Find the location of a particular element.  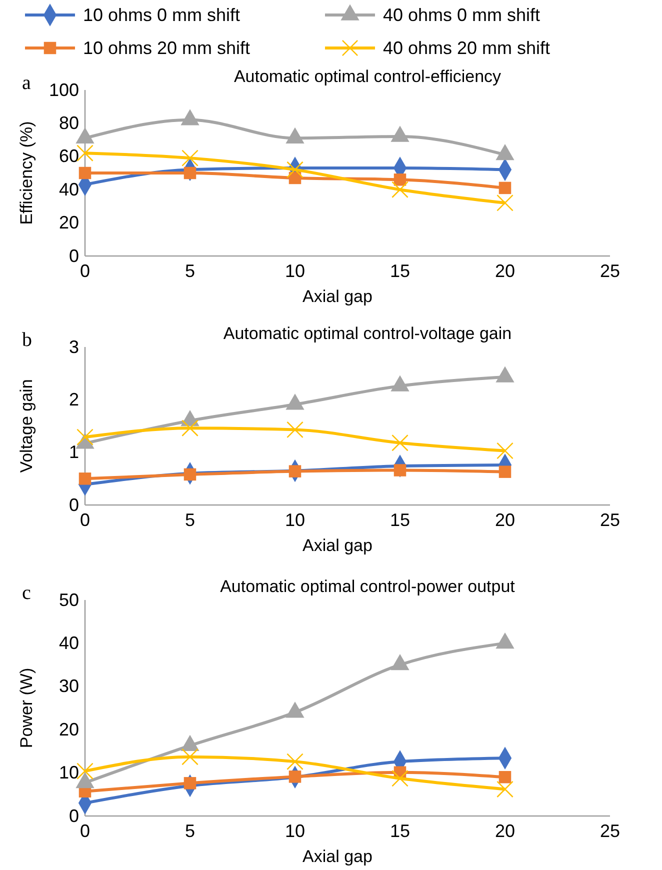

y-tick-label: 80 is located at coordinates (68, 122).